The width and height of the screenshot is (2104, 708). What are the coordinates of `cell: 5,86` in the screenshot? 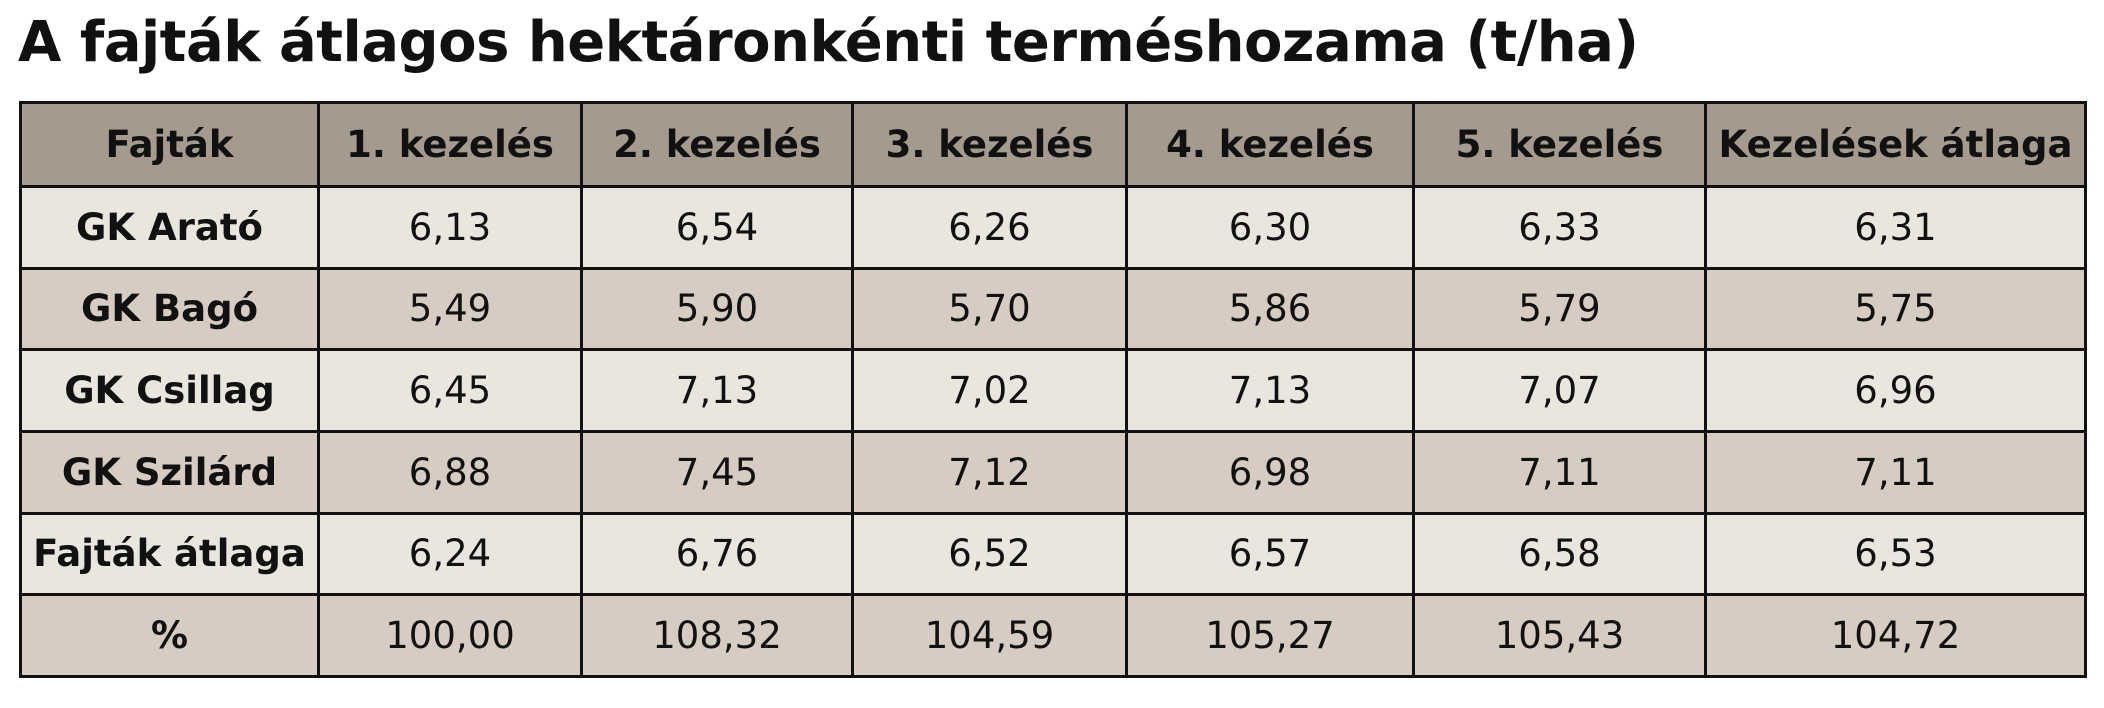 It's located at (1270, 309).